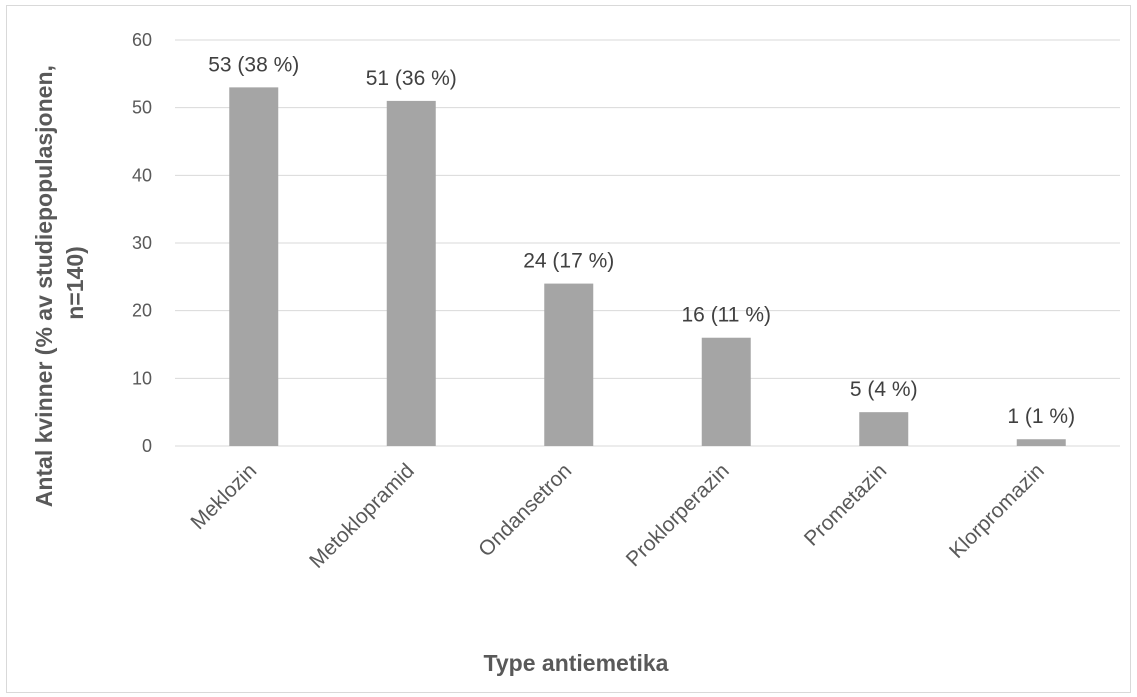  What do you see at coordinates (75, 283) in the screenshot?
I see `y-axis-title-line-2: n=140)` at bounding box center [75, 283].